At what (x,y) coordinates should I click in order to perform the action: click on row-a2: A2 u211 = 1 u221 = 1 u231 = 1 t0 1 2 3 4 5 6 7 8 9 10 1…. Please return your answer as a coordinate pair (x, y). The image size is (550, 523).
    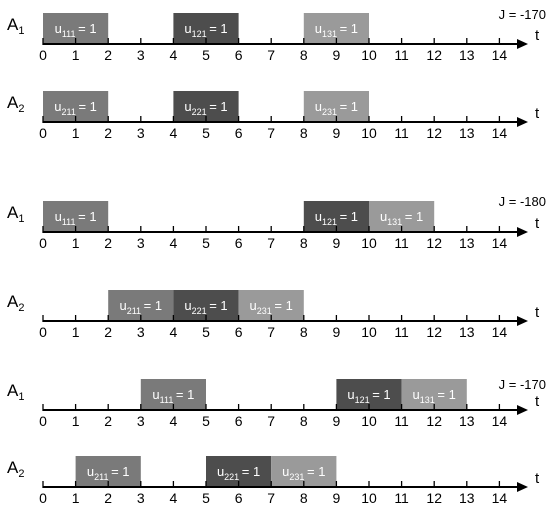
    Looking at the image, I should click on (273, 481).